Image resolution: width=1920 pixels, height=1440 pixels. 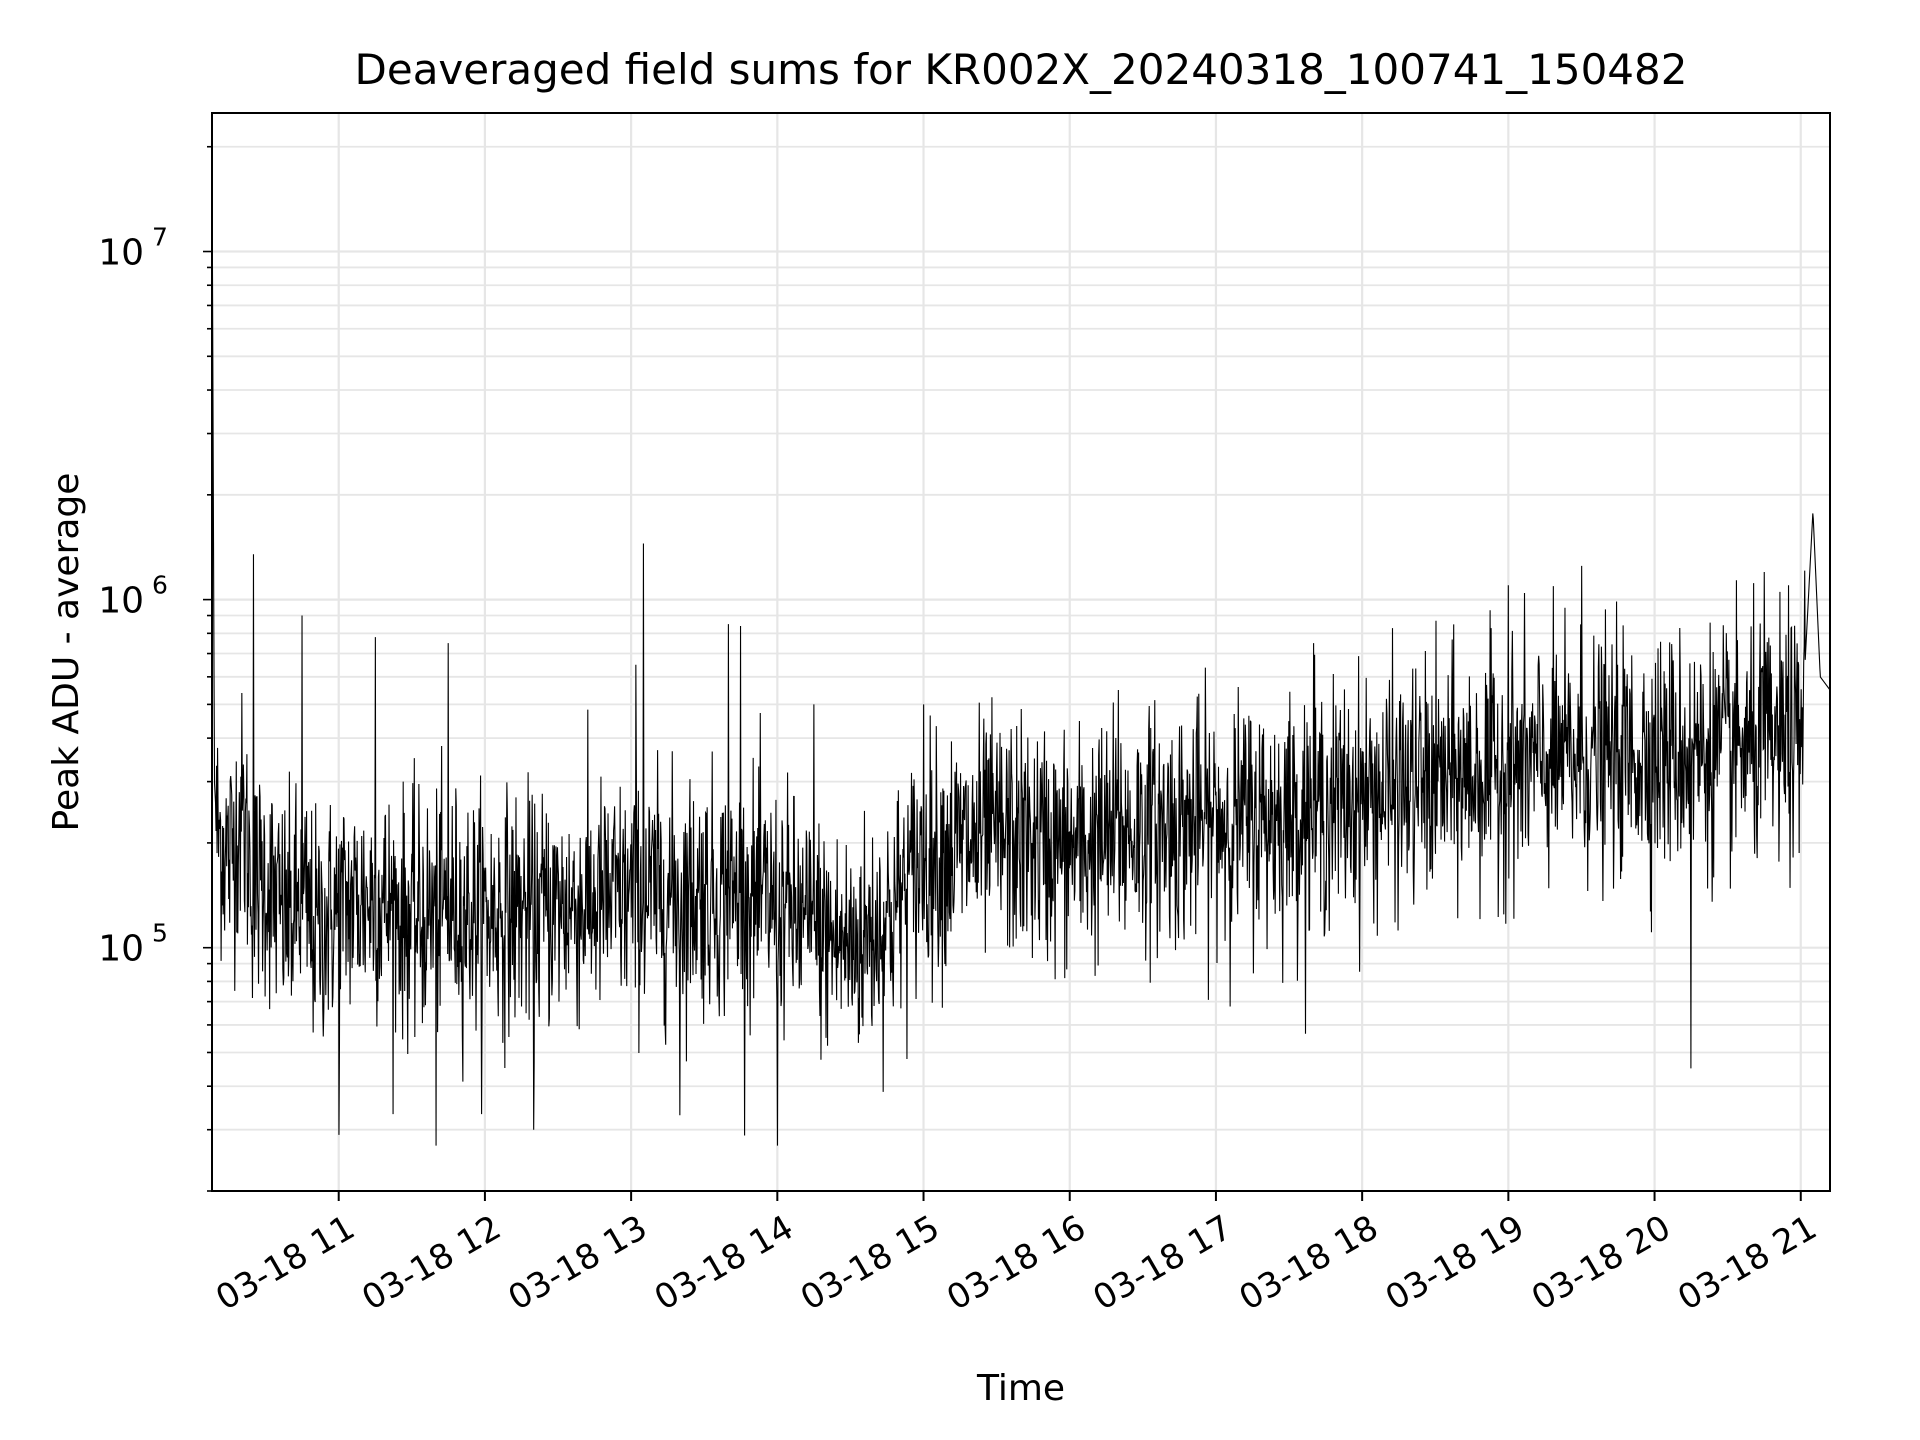 What do you see at coordinates (1020, 1388) in the screenshot?
I see `x-axis-label: Time` at bounding box center [1020, 1388].